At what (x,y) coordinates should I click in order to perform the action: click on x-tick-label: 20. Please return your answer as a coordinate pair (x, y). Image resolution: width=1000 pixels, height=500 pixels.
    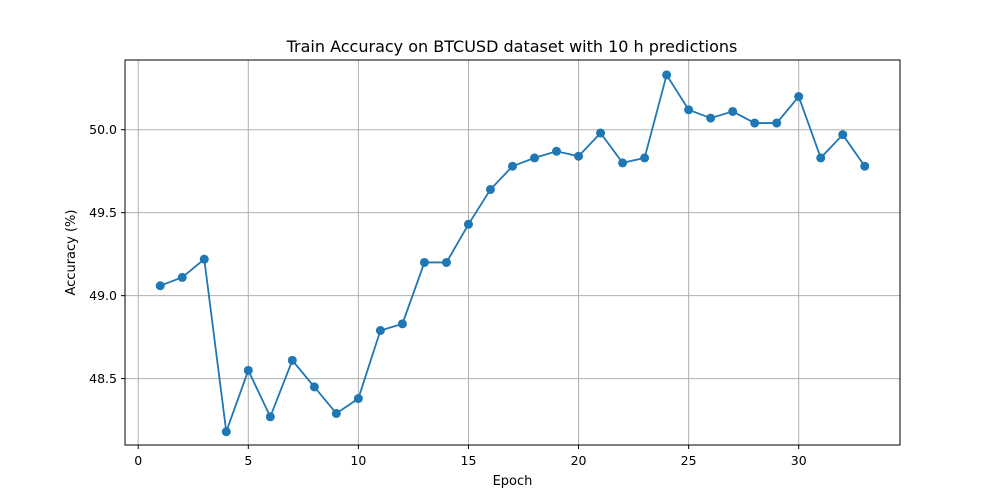
    Looking at the image, I should click on (579, 460).